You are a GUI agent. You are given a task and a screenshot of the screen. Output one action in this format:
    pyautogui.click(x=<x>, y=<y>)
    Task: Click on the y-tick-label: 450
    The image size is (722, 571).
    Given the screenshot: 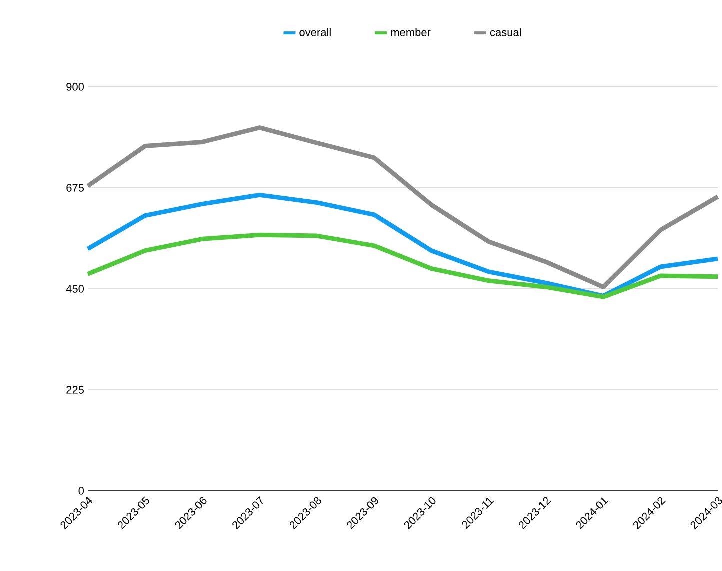 What is the action you would take?
    pyautogui.click(x=75, y=289)
    